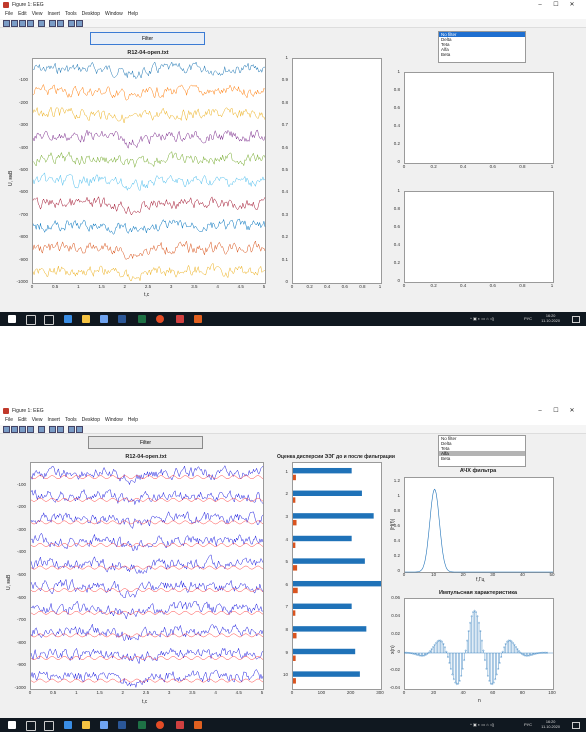  What do you see at coordinates (480, 580) in the screenshot?
I see `freq-response-xlabel: f,Гц` at bounding box center [480, 580].